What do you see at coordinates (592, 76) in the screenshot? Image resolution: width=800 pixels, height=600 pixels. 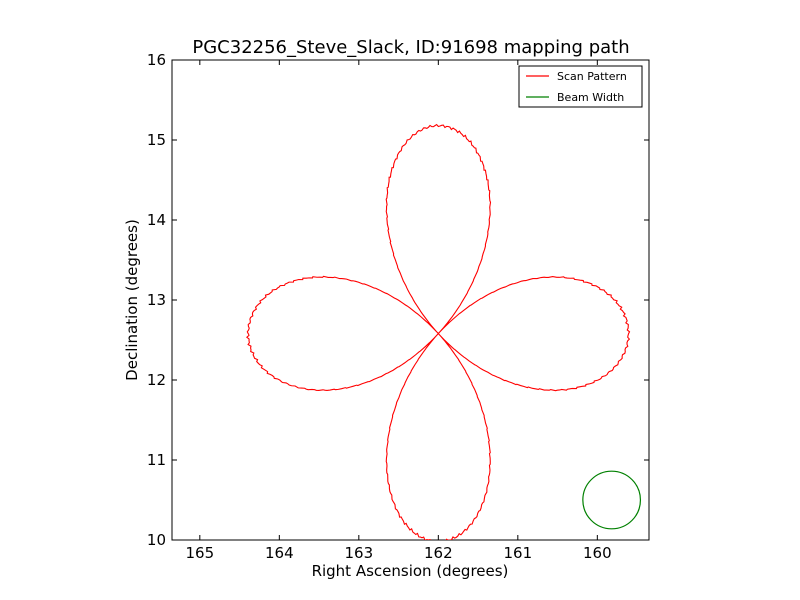 I see `legend-label-scan-pattern: Scan Pattern` at bounding box center [592, 76].